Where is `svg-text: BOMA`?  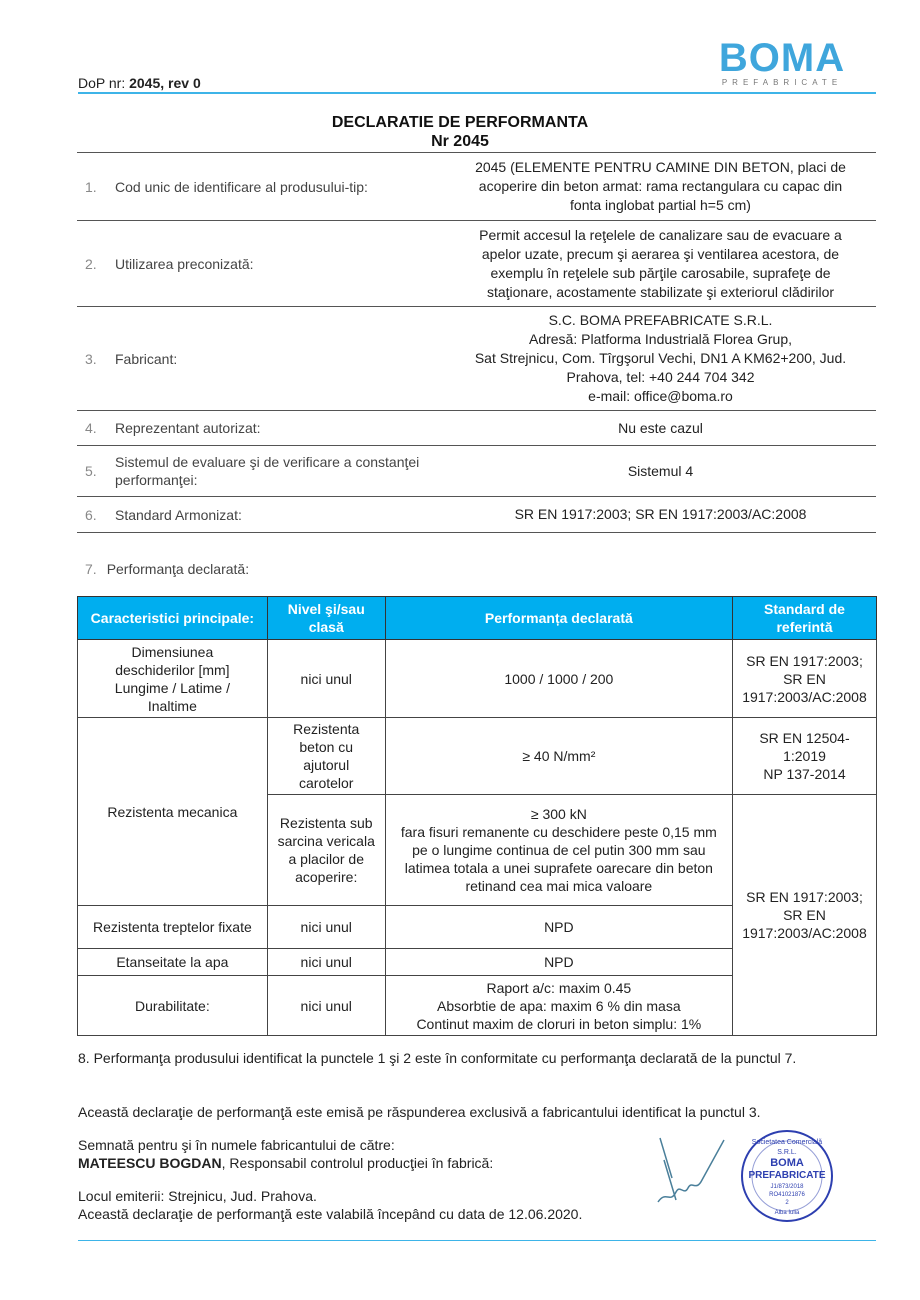 svg-text: BOMA is located at coordinates (787, 1163).